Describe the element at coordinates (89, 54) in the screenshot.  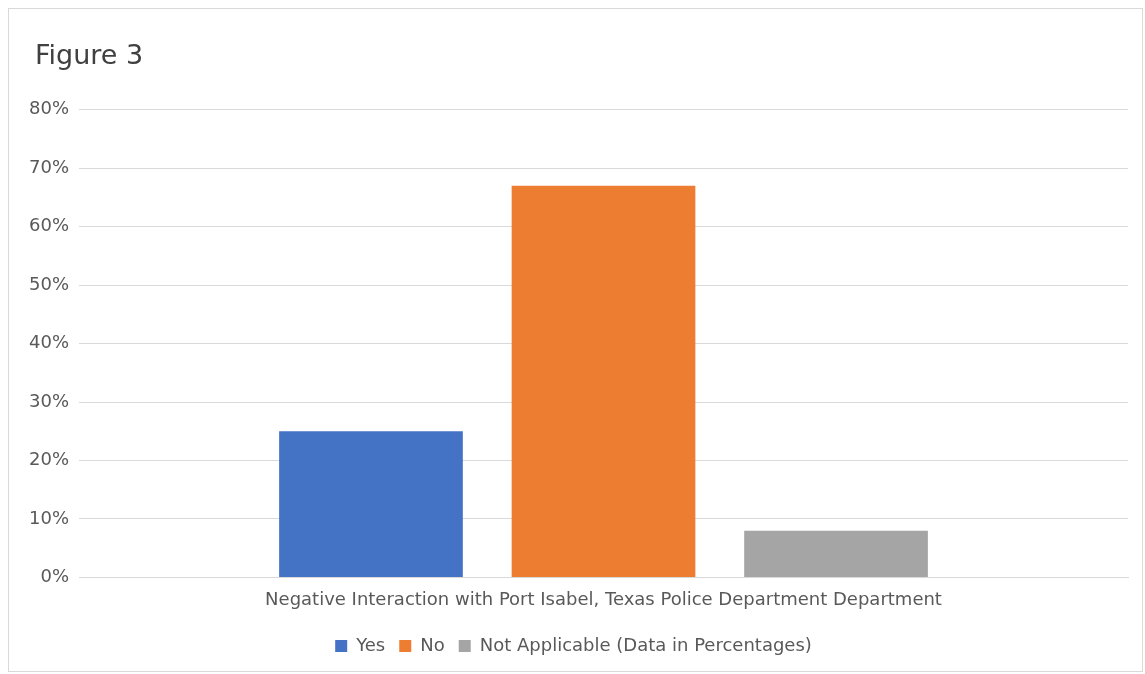
I see `chart-title: Figure 3` at that location.